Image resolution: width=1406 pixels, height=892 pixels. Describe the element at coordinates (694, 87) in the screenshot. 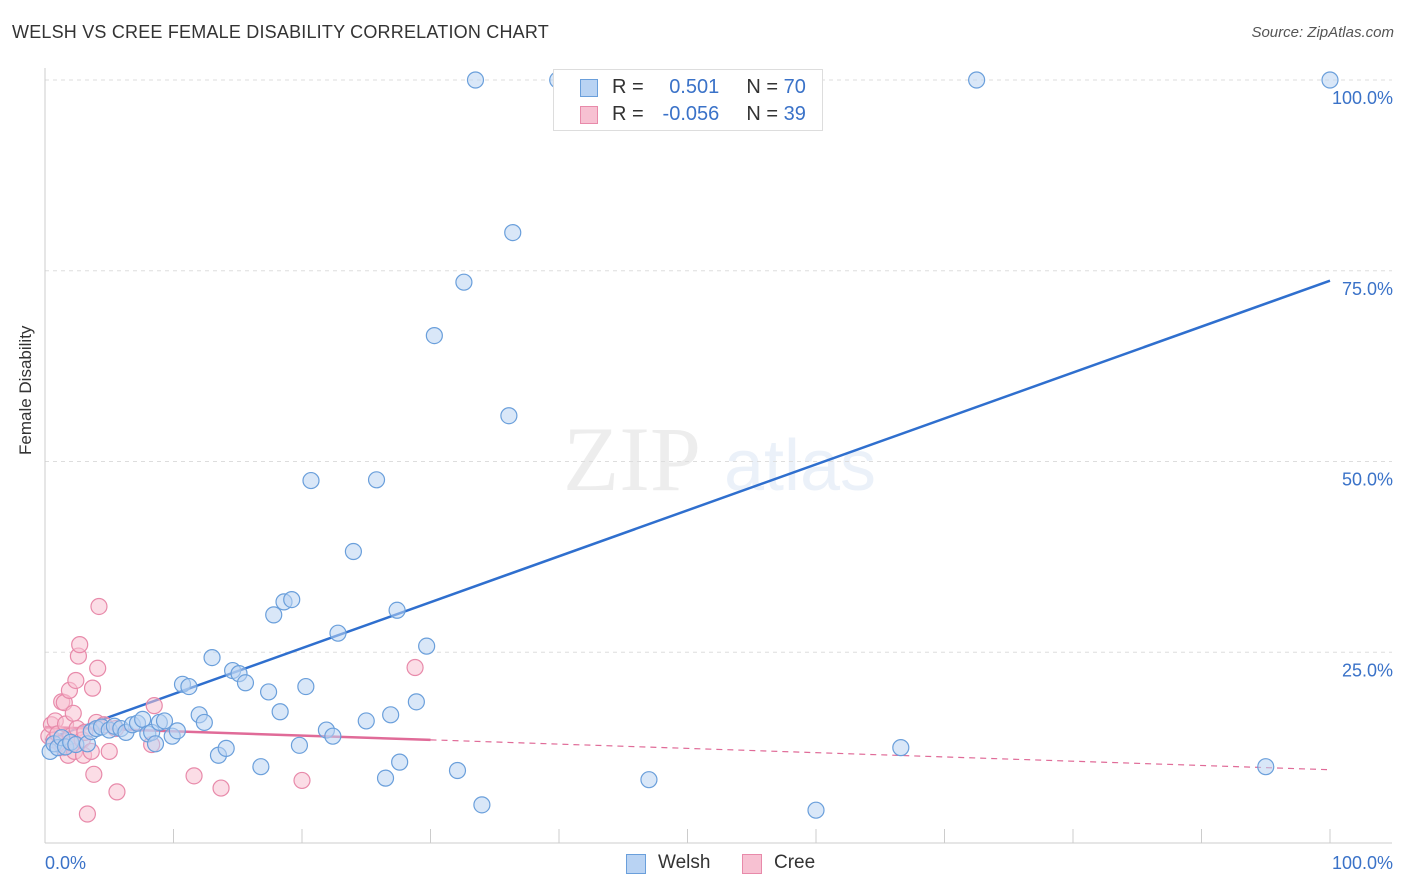

I see `welsh-r-value: 0.501` at that location.